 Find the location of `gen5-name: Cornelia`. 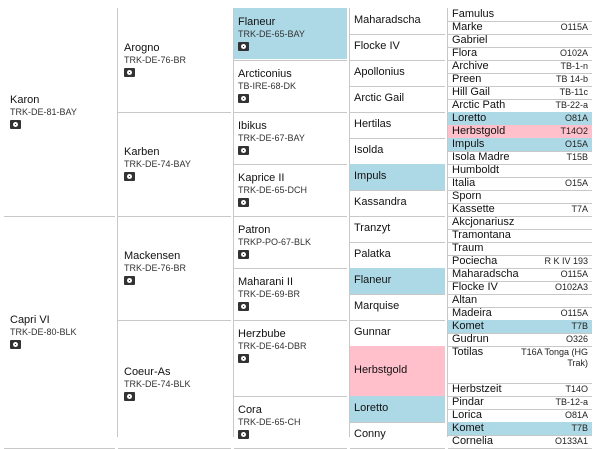

gen5-name: Cornelia is located at coordinates (472, 441).